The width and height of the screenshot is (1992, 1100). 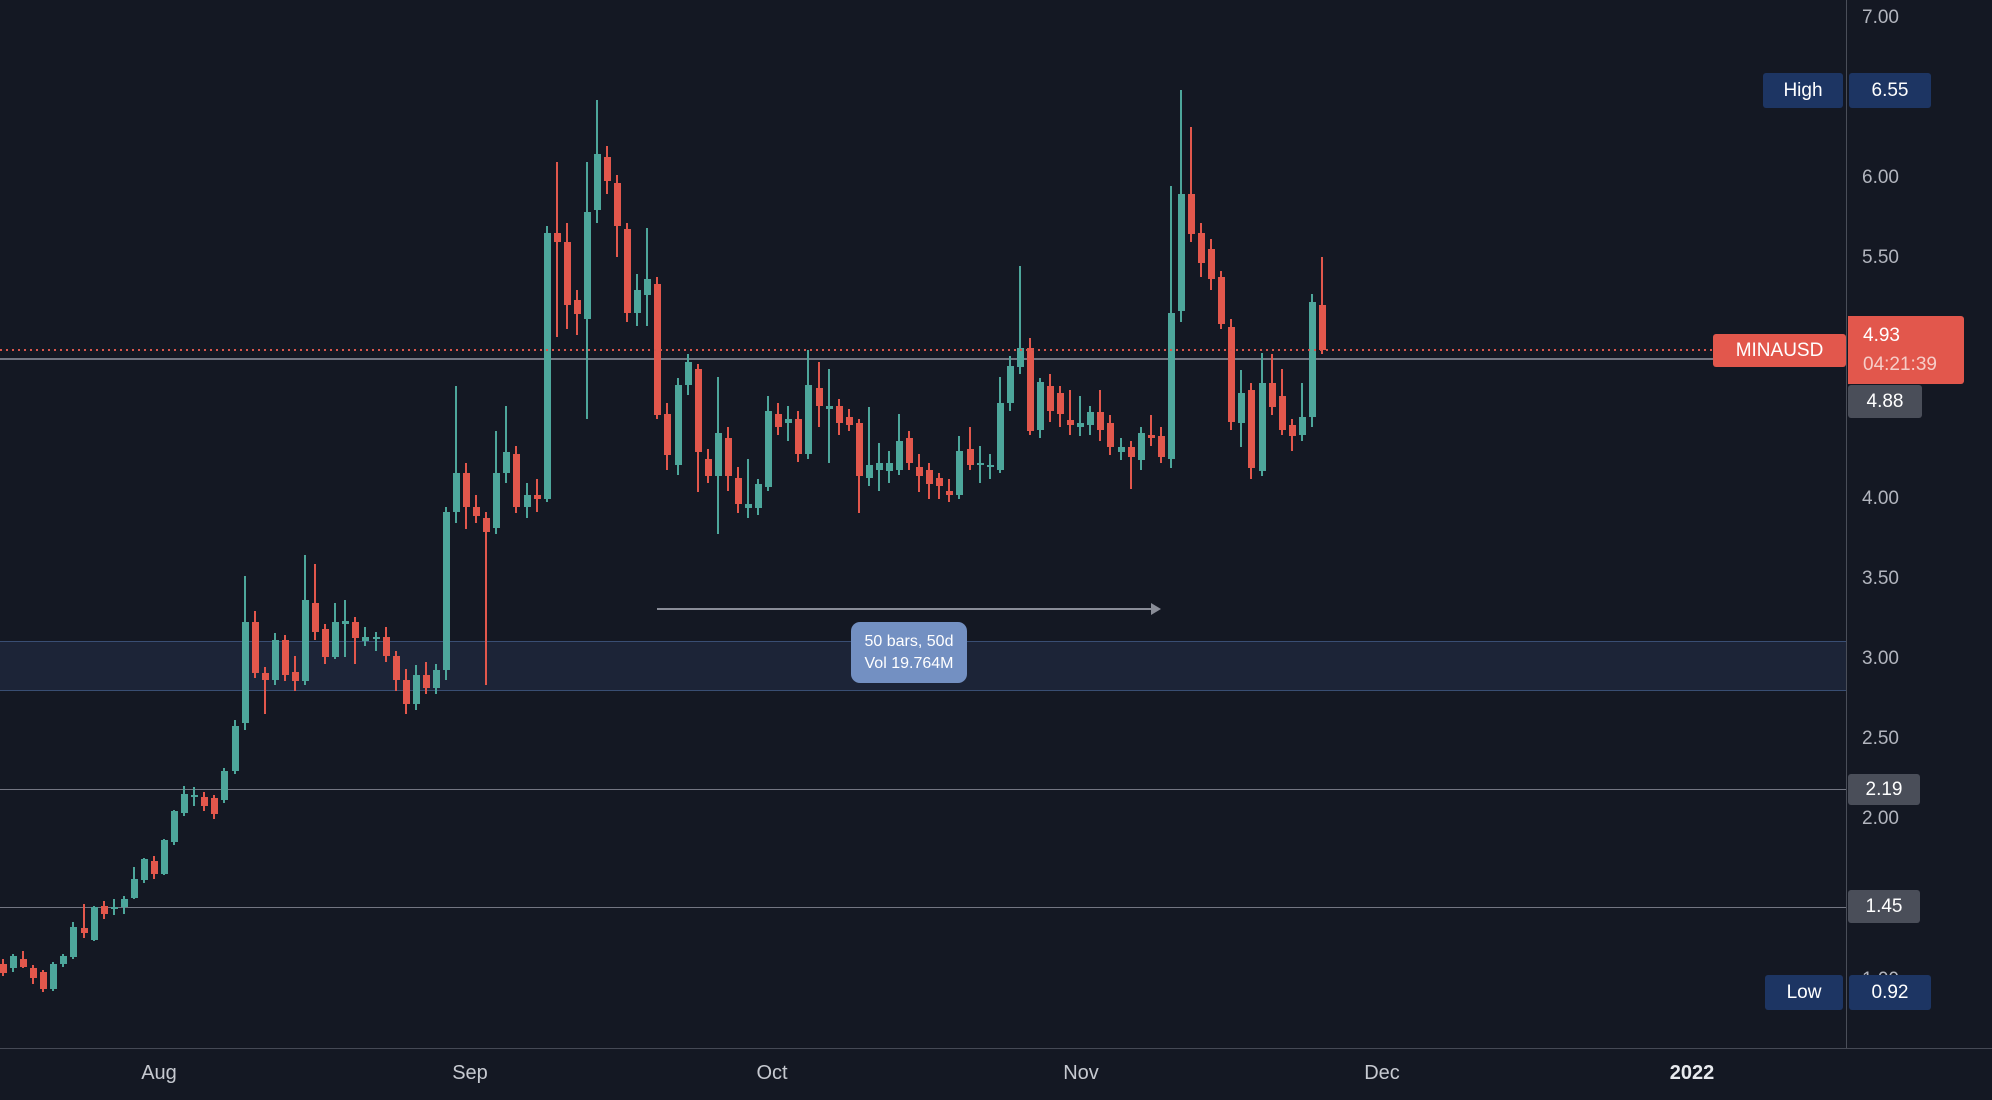 What do you see at coordinates (996, 1074) in the screenshot?
I see `time-axis: Aug Sep Oct Nov Dec 2022` at bounding box center [996, 1074].